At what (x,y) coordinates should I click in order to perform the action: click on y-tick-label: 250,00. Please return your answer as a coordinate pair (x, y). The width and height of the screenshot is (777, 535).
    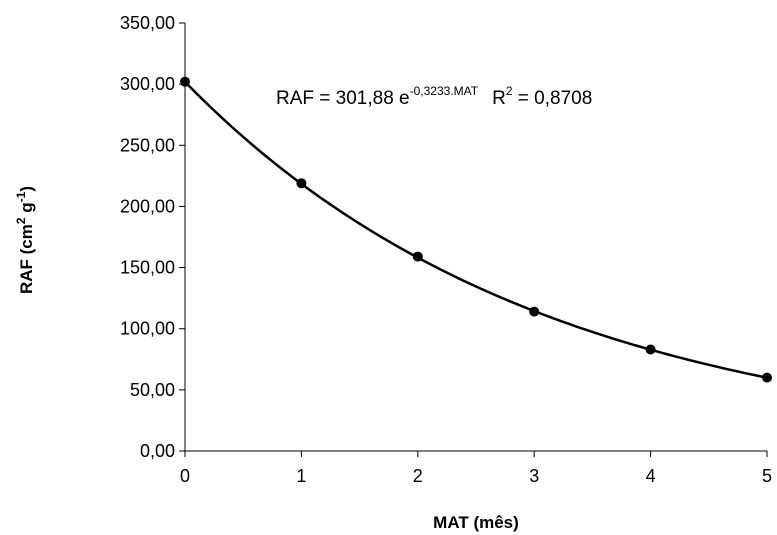
    Looking at the image, I should click on (147, 145).